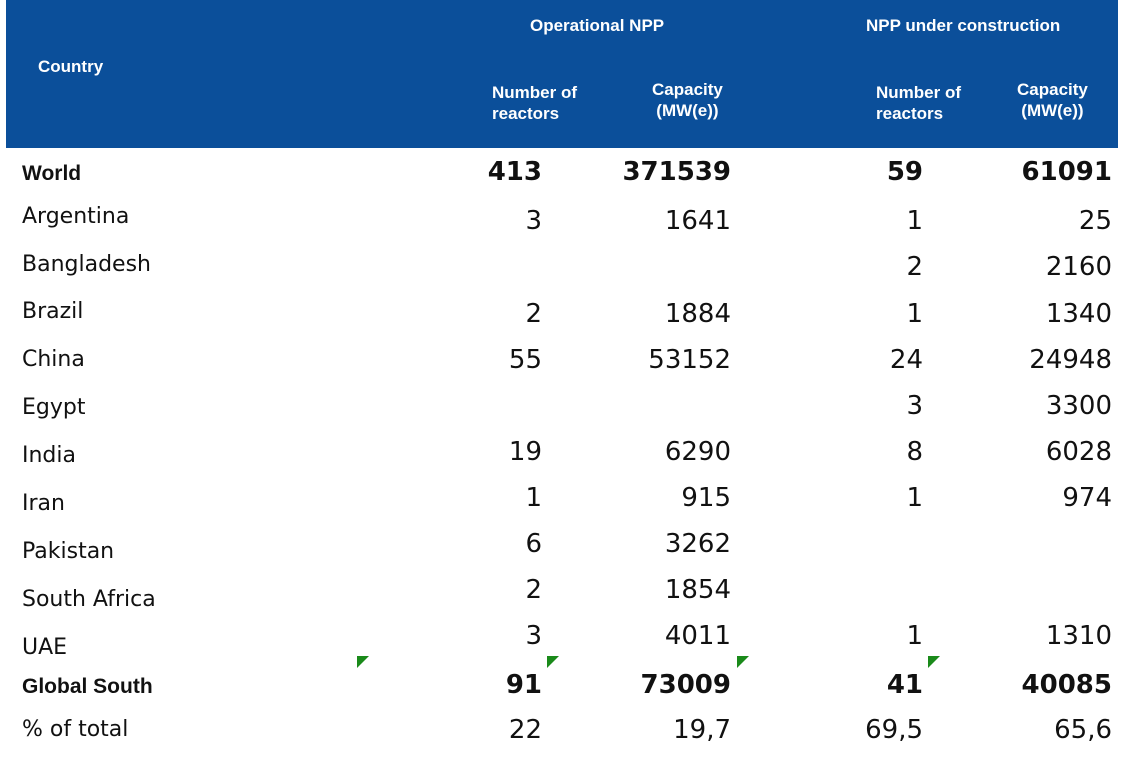  I want to click on table-row-global-south: Global South 91 73009 41 40085, so click(563, 692).